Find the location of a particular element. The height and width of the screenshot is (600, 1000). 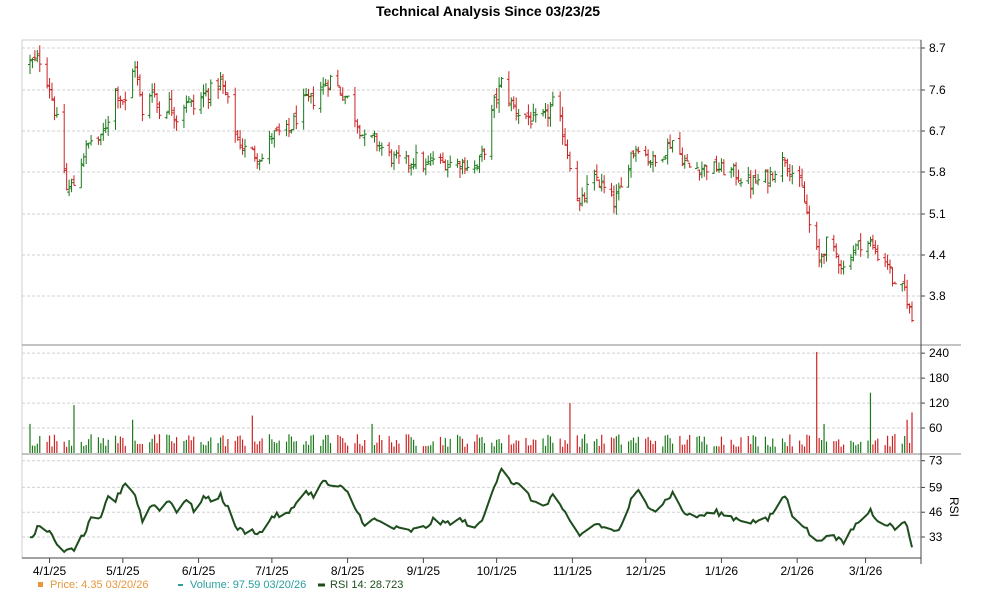

price-tick-label: 3.8 is located at coordinates (937, 296).